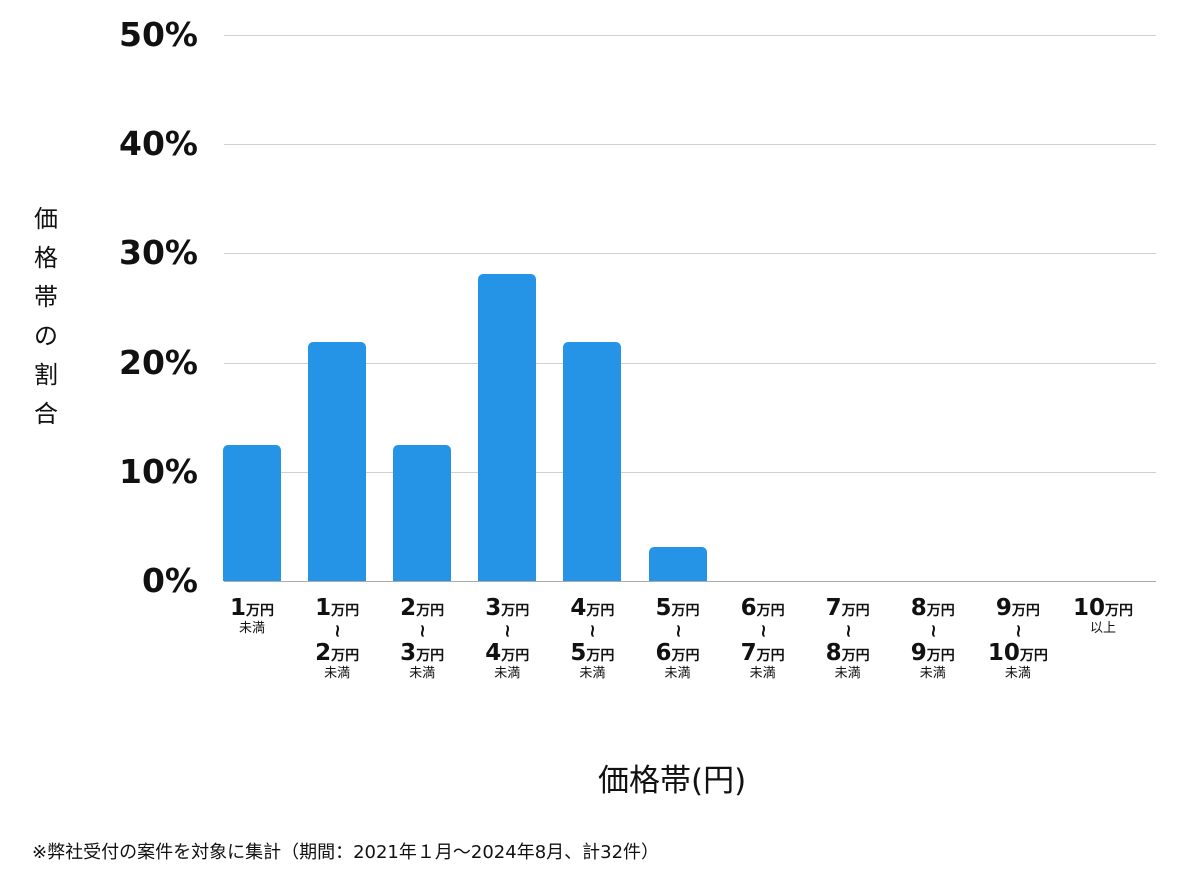 This screenshot has width=1200, height=874. Describe the element at coordinates (932, 638) in the screenshot. I see `x-category-label: 8万円 ~9万円 未満` at that location.